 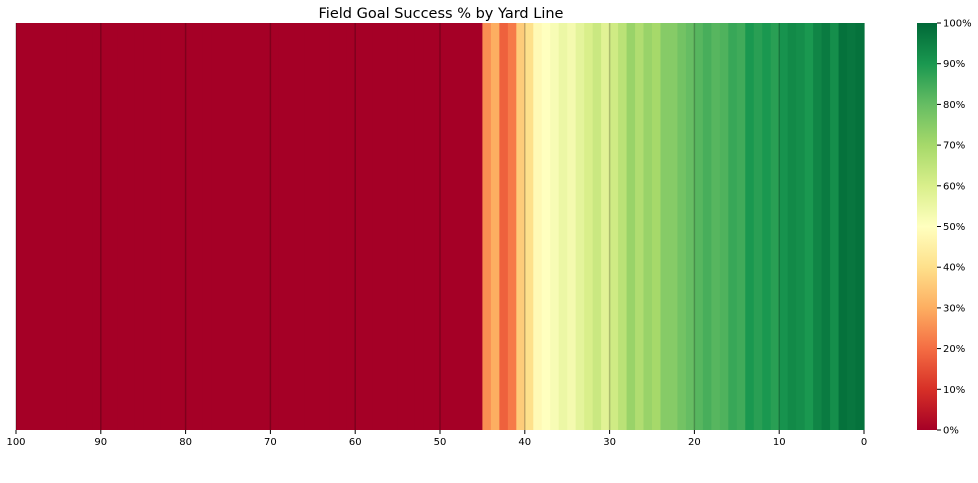 I want to click on colorbar-ticks: 0% 10% 20% 30% 40% 50% 60% 70% 80% 90% 100%, so click(x=954, y=228).